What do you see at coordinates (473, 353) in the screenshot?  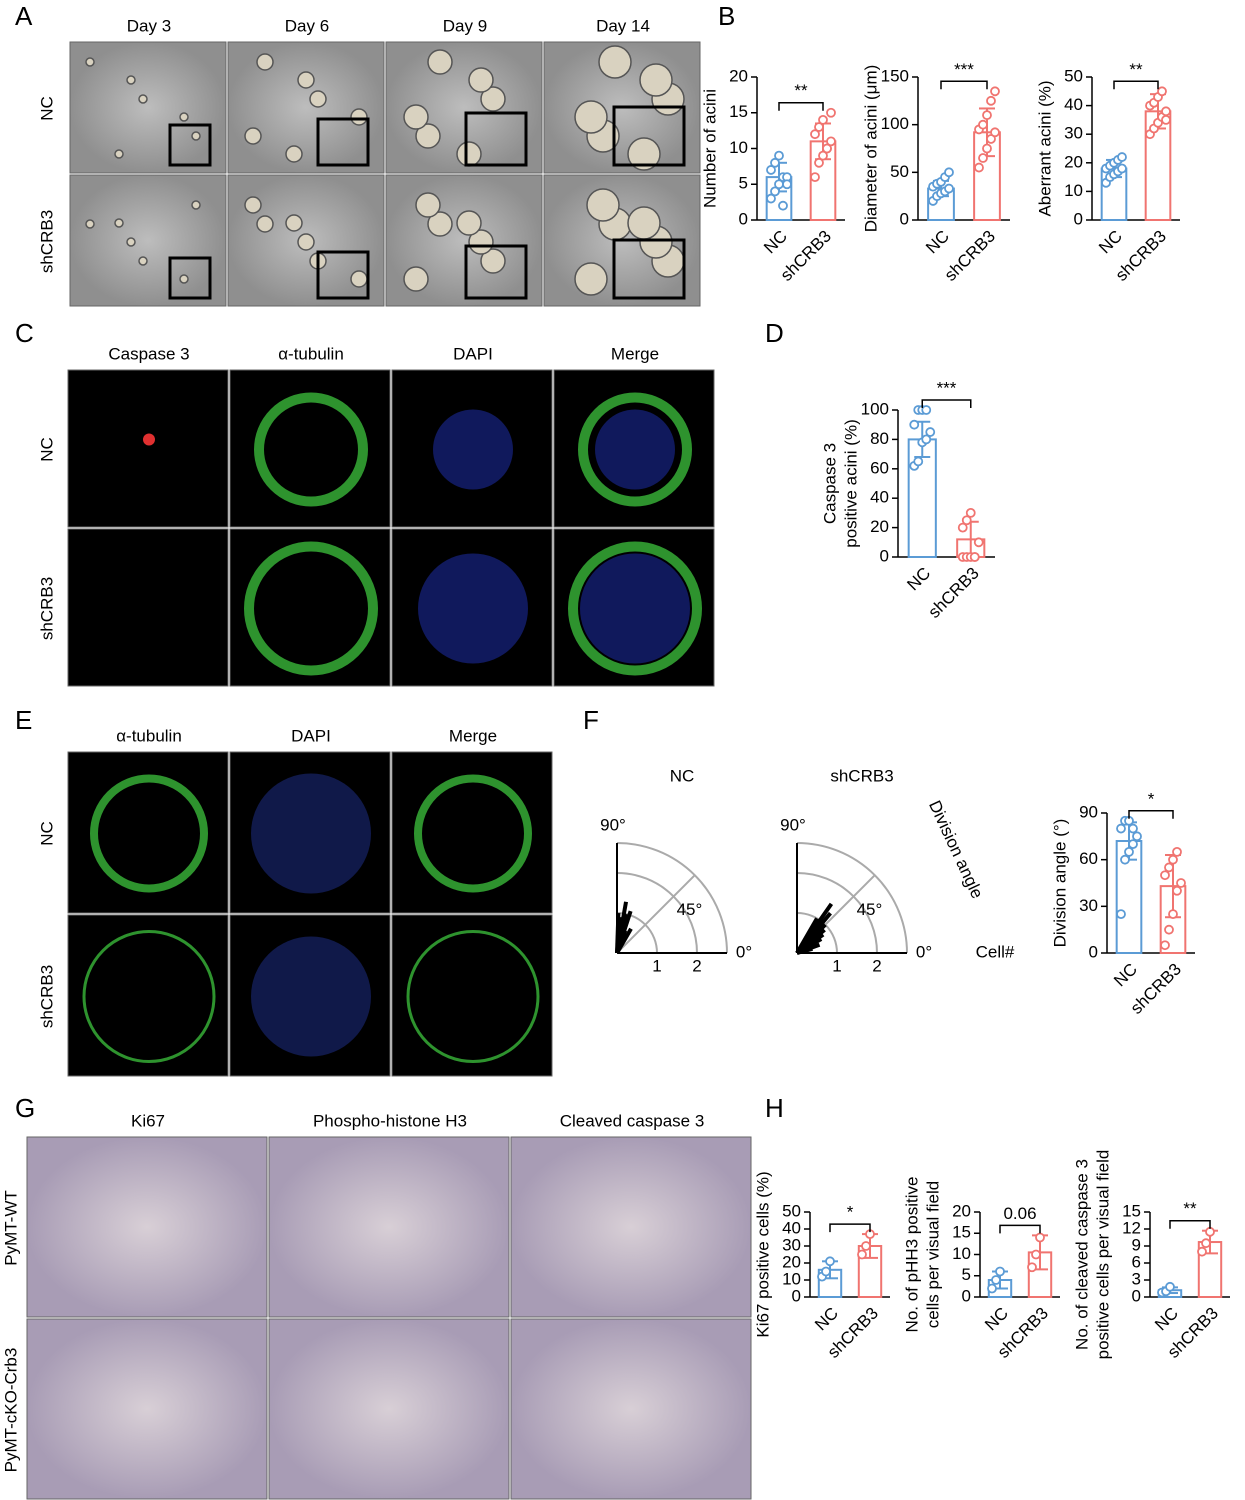 I see `column-label: DAPI` at bounding box center [473, 353].